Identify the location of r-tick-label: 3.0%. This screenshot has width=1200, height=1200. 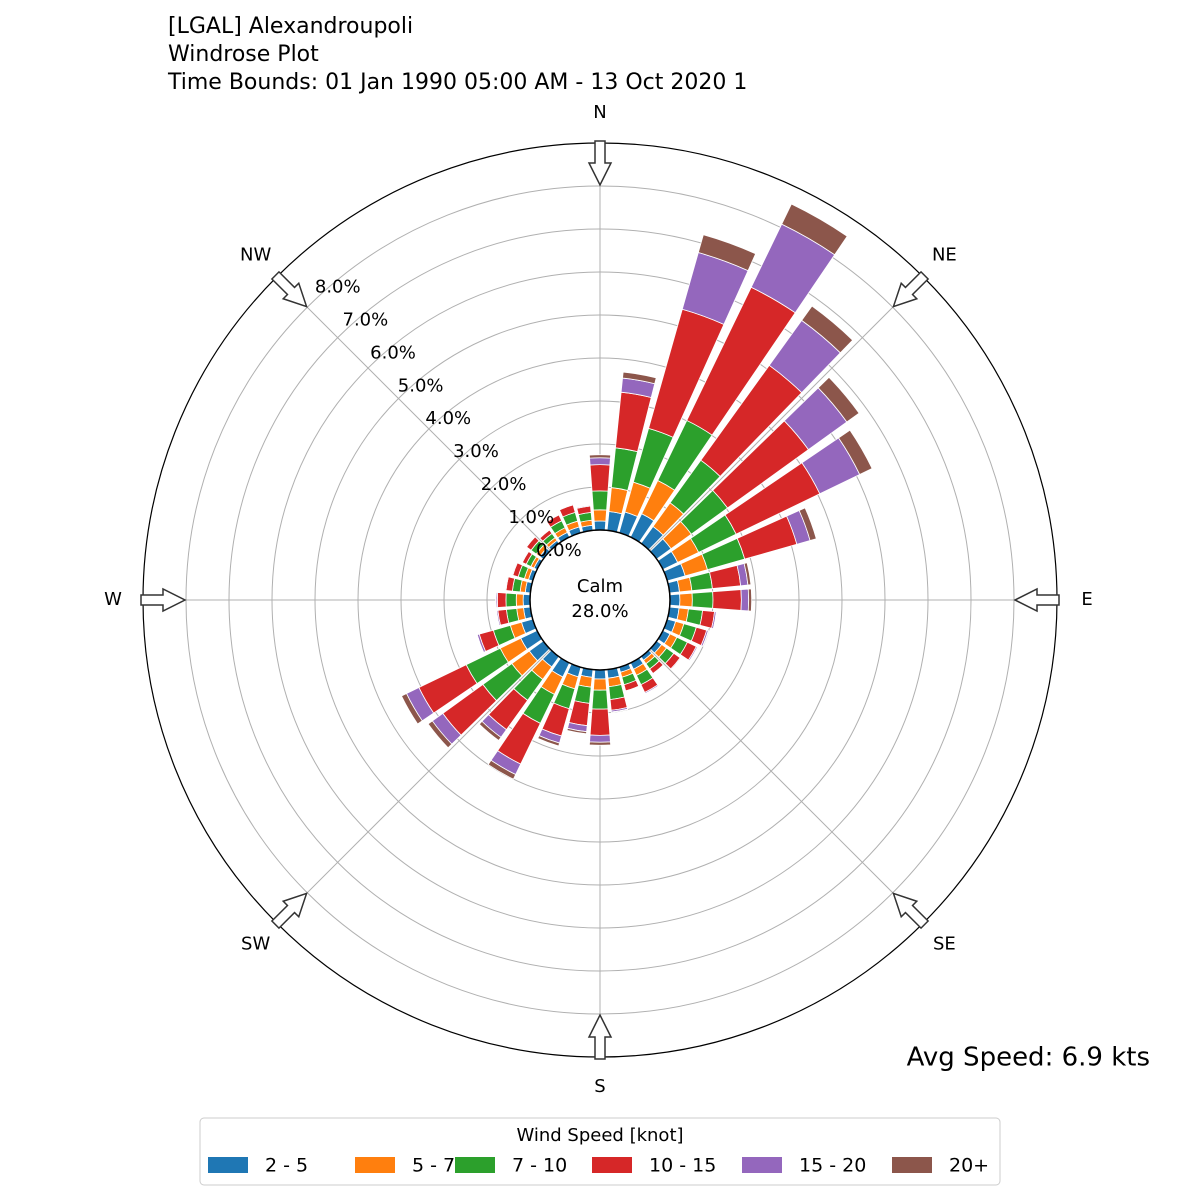
(476, 451).